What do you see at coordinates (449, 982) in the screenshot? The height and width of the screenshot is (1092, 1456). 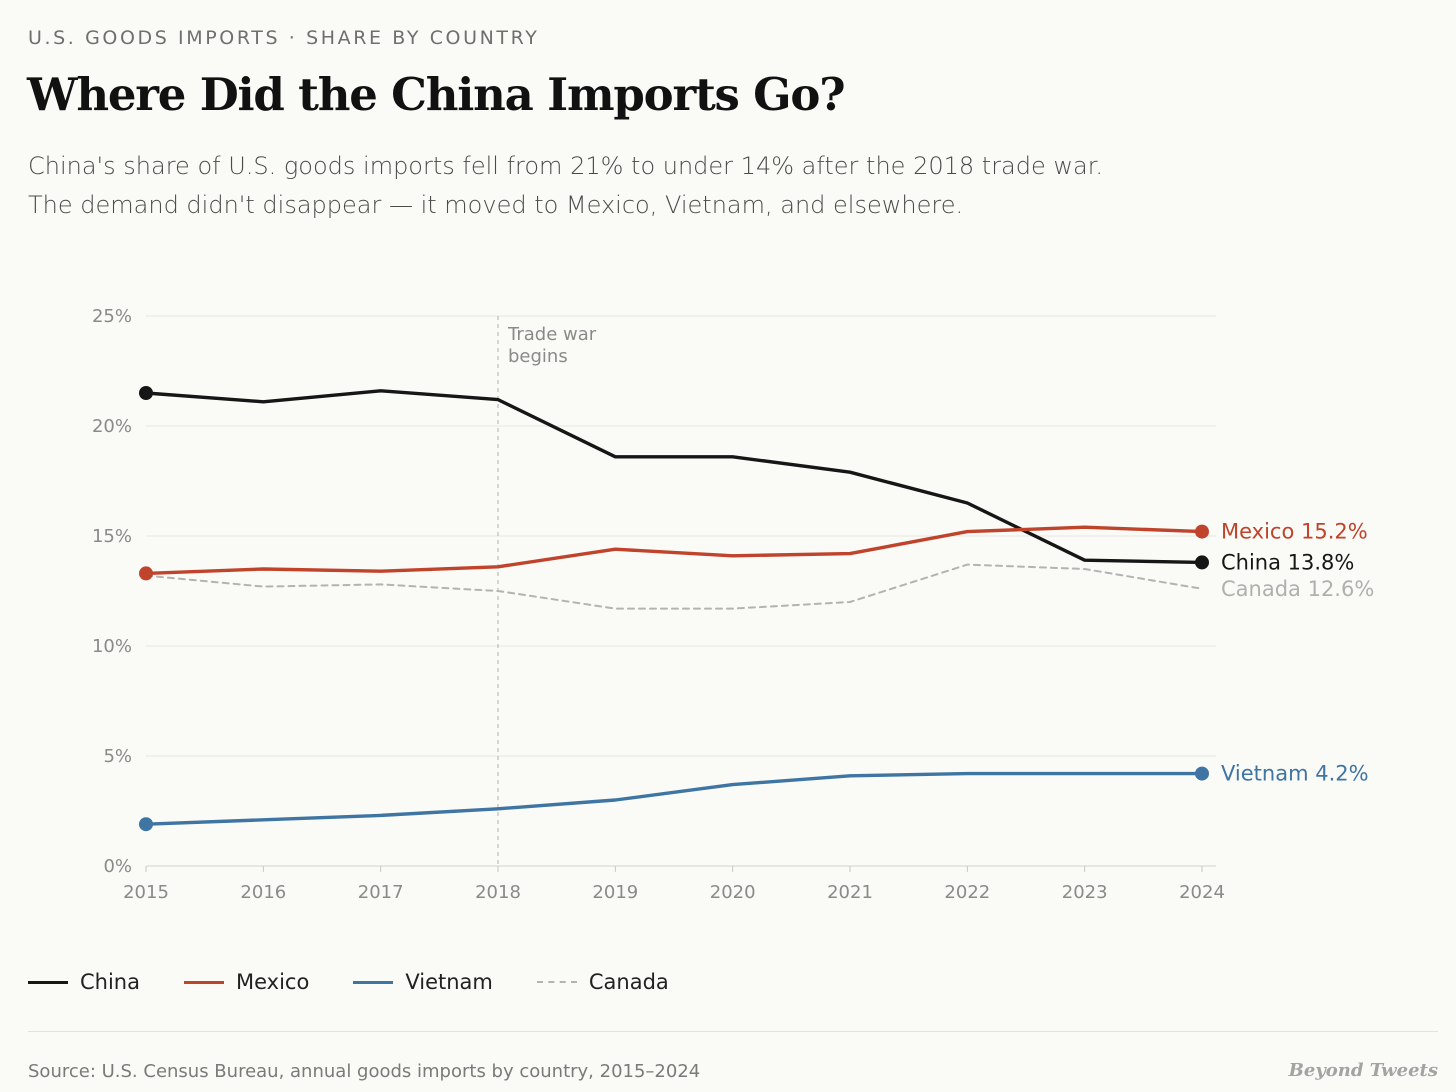 I see `legend-label-vietnam: Vietnam` at bounding box center [449, 982].